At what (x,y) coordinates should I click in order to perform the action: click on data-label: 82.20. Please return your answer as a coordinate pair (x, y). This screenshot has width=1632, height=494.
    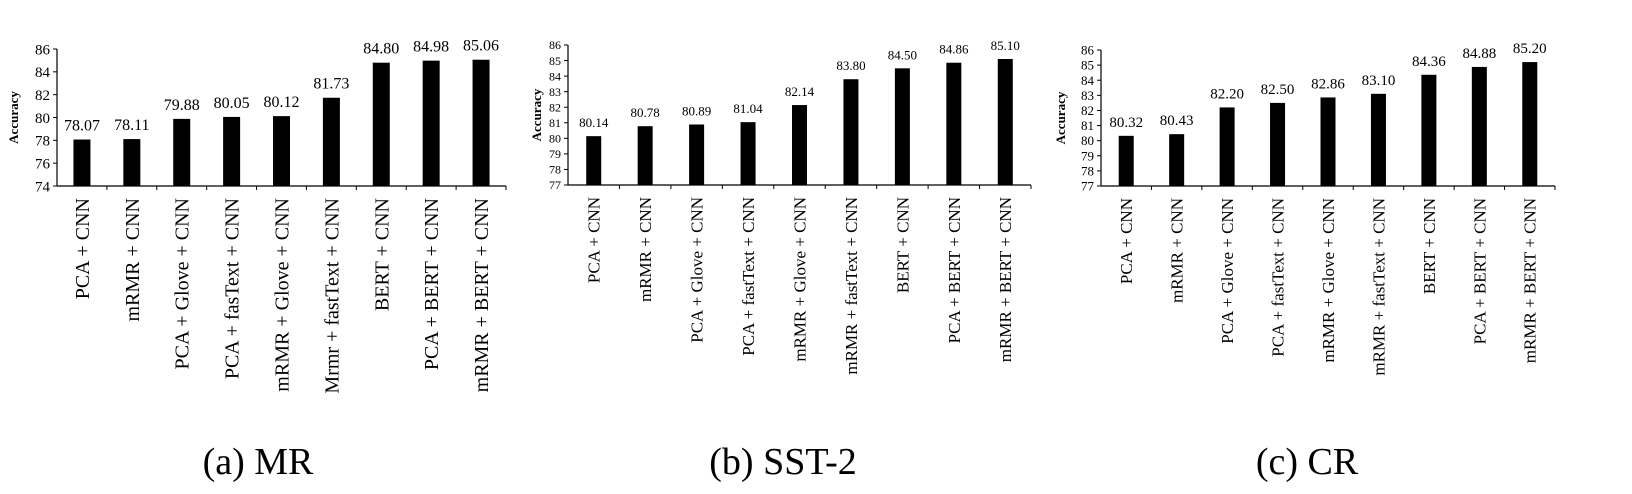
    Looking at the image, I should click on (1227, 94).